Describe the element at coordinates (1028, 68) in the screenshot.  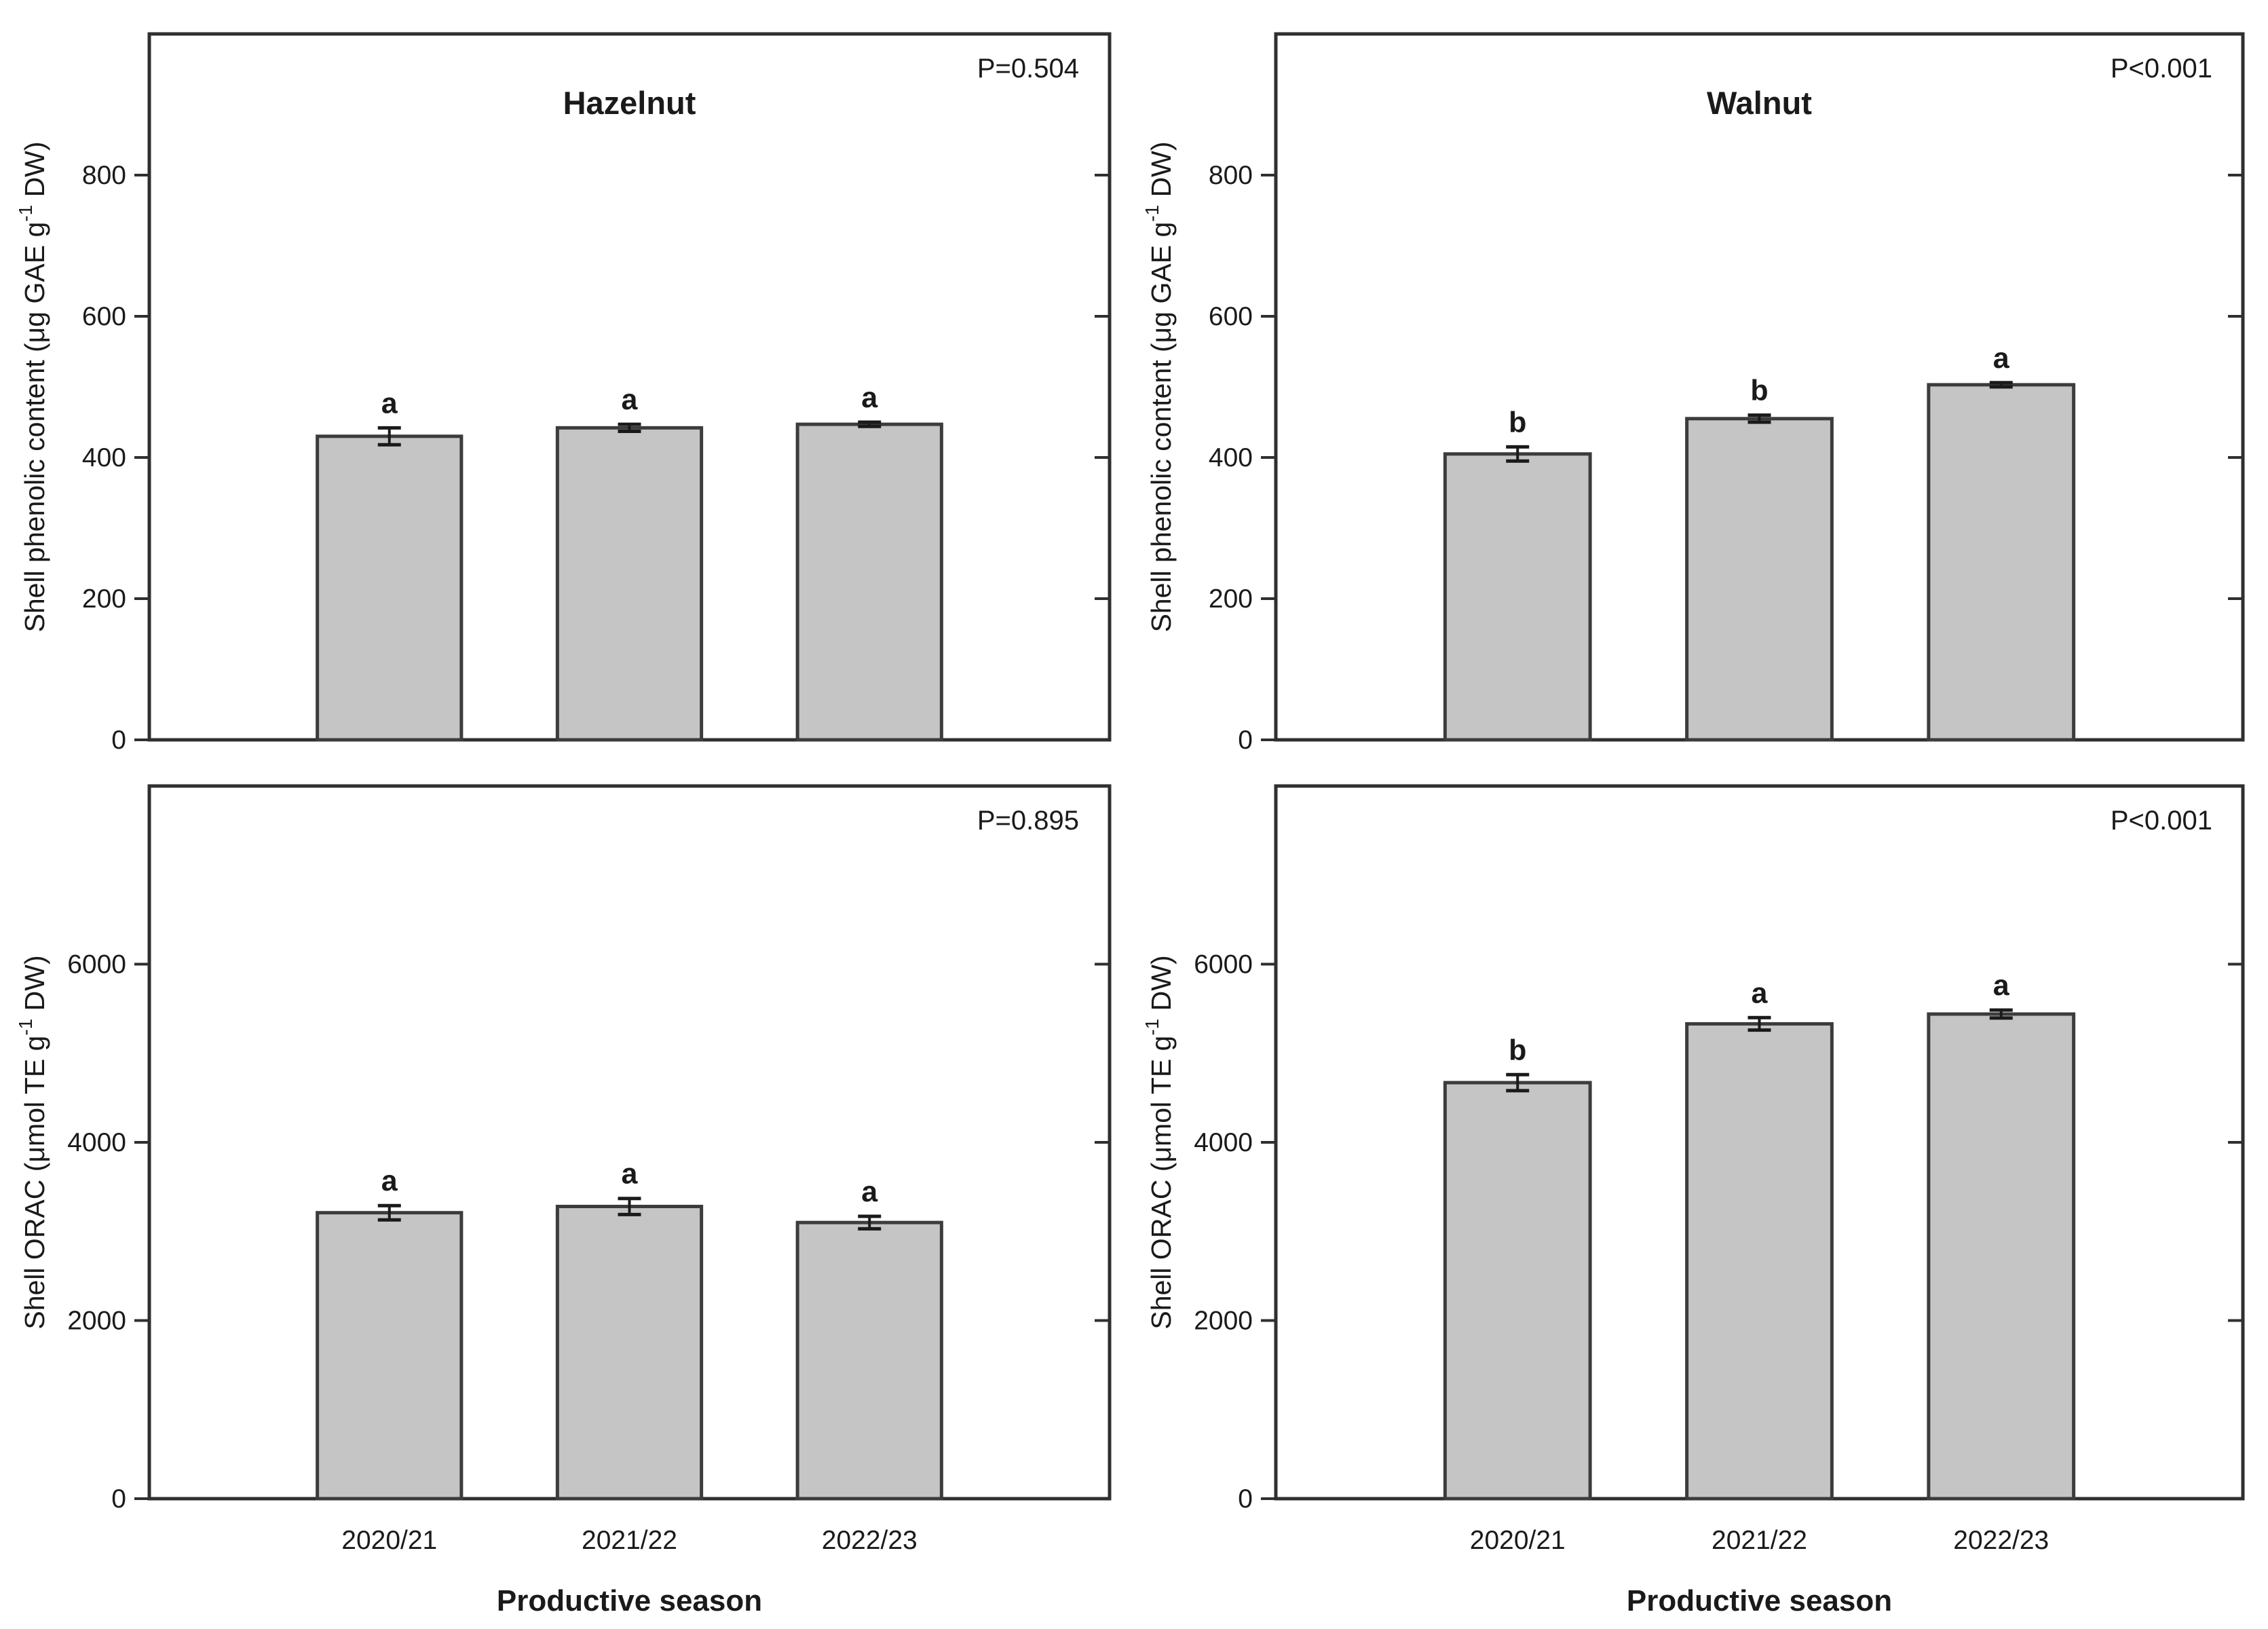
I see `p-value-label: P=0.504` at that location.